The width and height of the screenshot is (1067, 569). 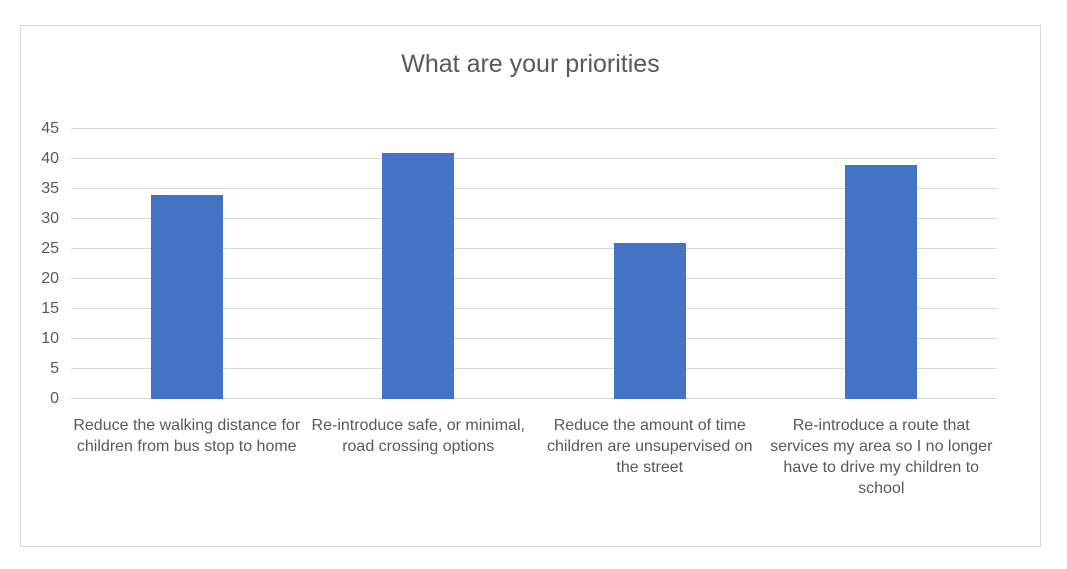 I want to click on y-tick-label: 10, so click(x=50, y=338).